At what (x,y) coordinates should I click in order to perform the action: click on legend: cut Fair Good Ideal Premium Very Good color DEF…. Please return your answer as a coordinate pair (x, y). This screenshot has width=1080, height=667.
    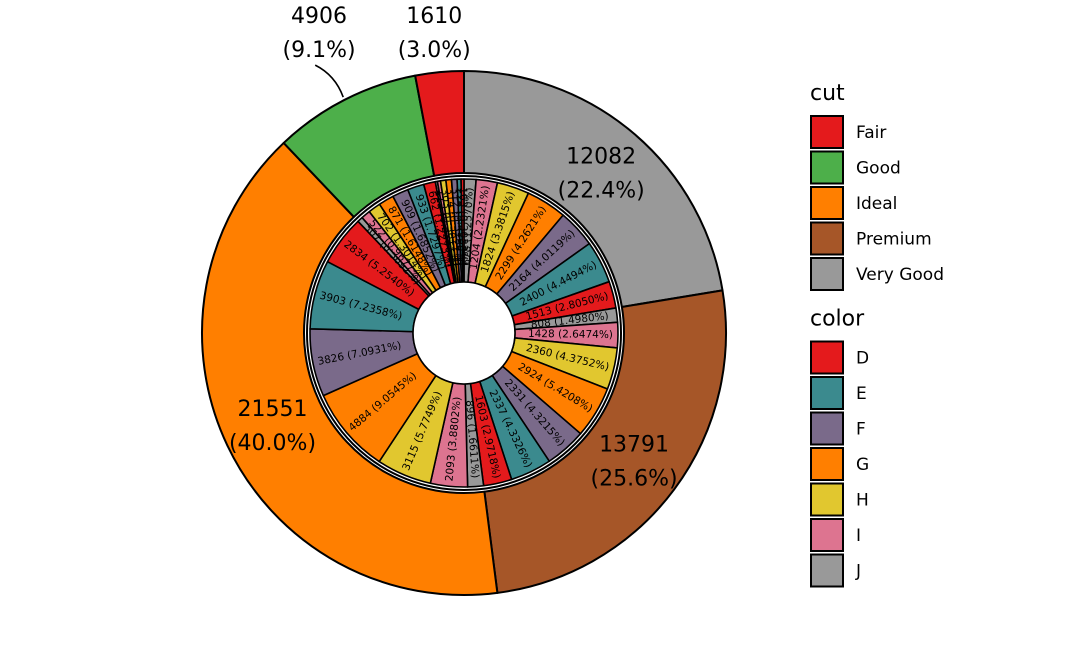
    Looking at the image, I should click on (877, 334).